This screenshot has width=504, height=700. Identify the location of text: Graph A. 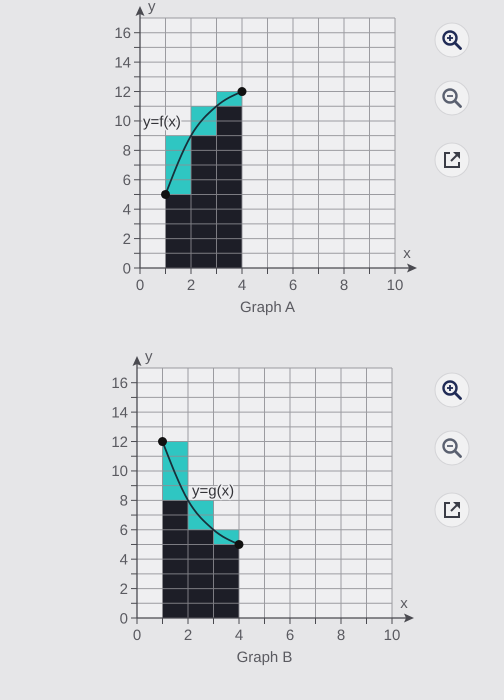
(268, 307).